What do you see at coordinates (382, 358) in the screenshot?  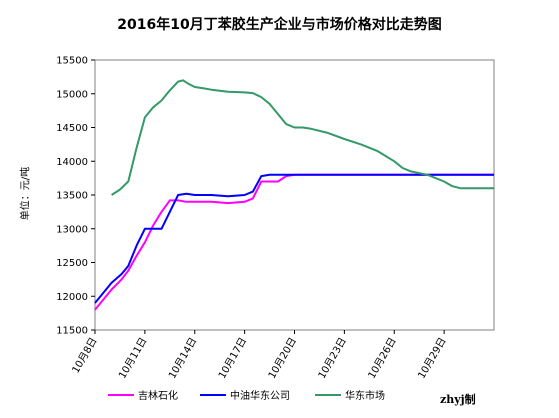 I see `x-tick-label: 10月26日` at bounding box center [382, 358].